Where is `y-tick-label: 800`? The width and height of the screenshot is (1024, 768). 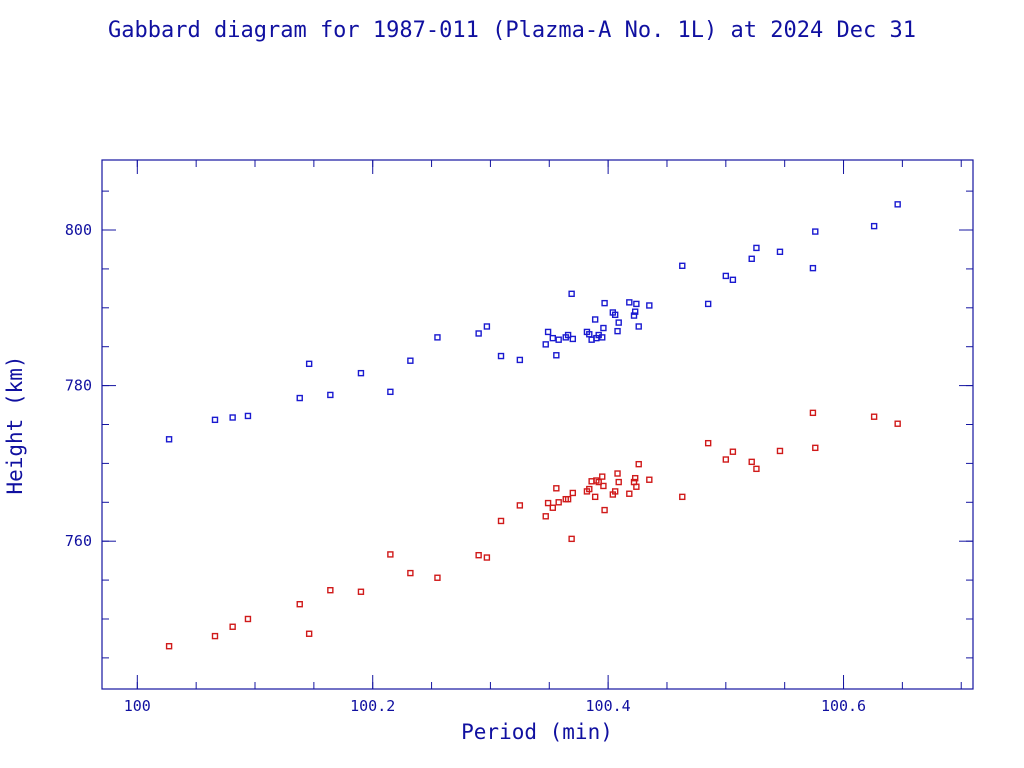
y-tick-label: 800 is located at coordinates (78, 230).